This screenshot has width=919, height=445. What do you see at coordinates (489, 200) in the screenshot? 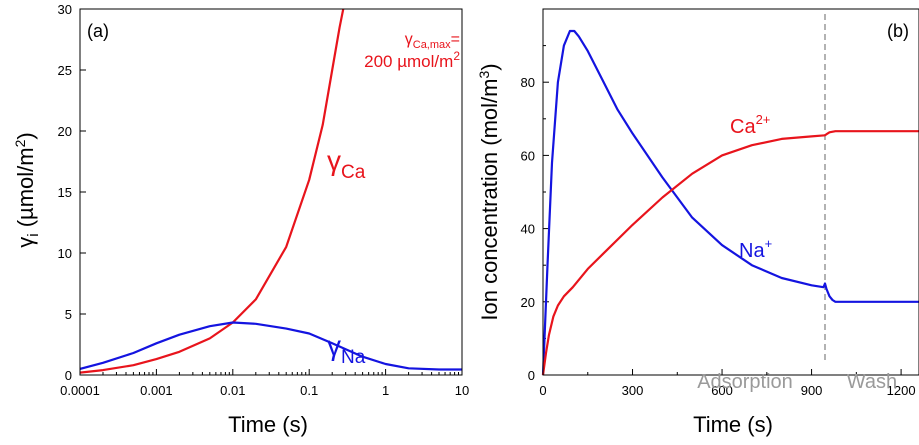
I see `chart-b-y-axis-label-text: Ion concentration (mol/m` at bounding box center [489, 200].